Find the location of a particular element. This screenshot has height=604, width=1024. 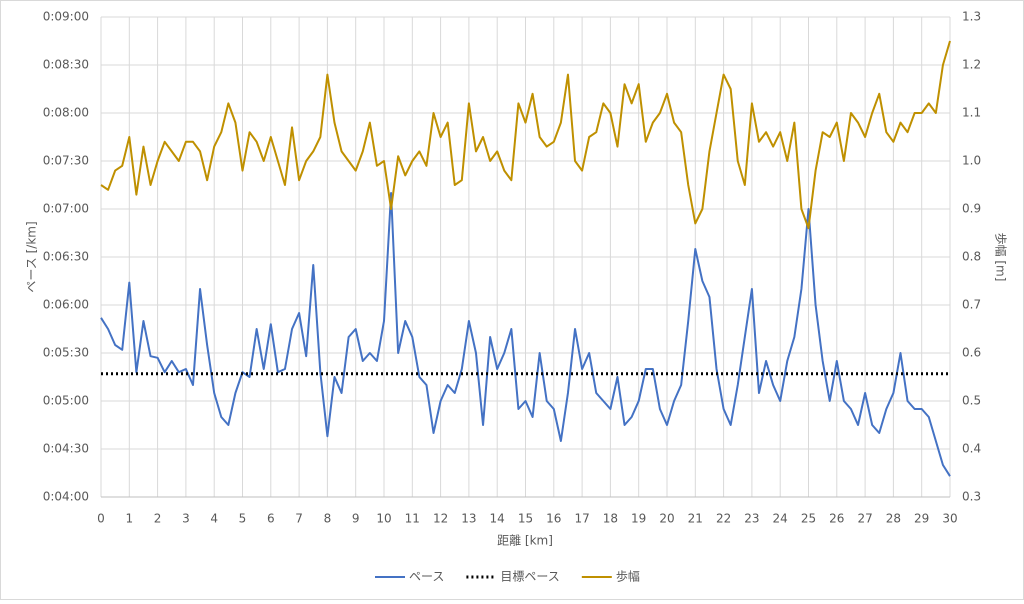

x-tick-label: 15 is located at coordinates (525, 519).